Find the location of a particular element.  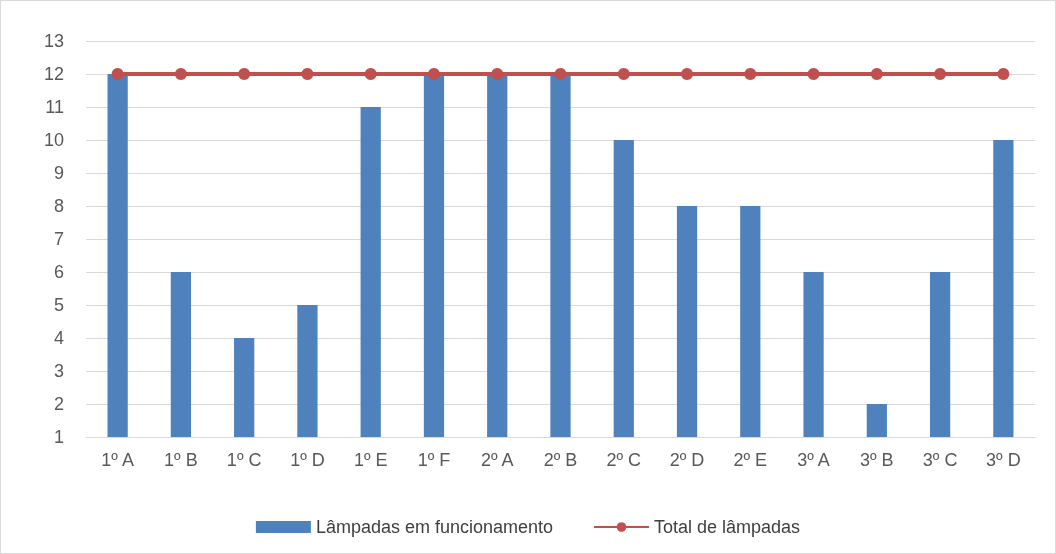

y-tick-label: 13 is located at coordinates (53, 41).